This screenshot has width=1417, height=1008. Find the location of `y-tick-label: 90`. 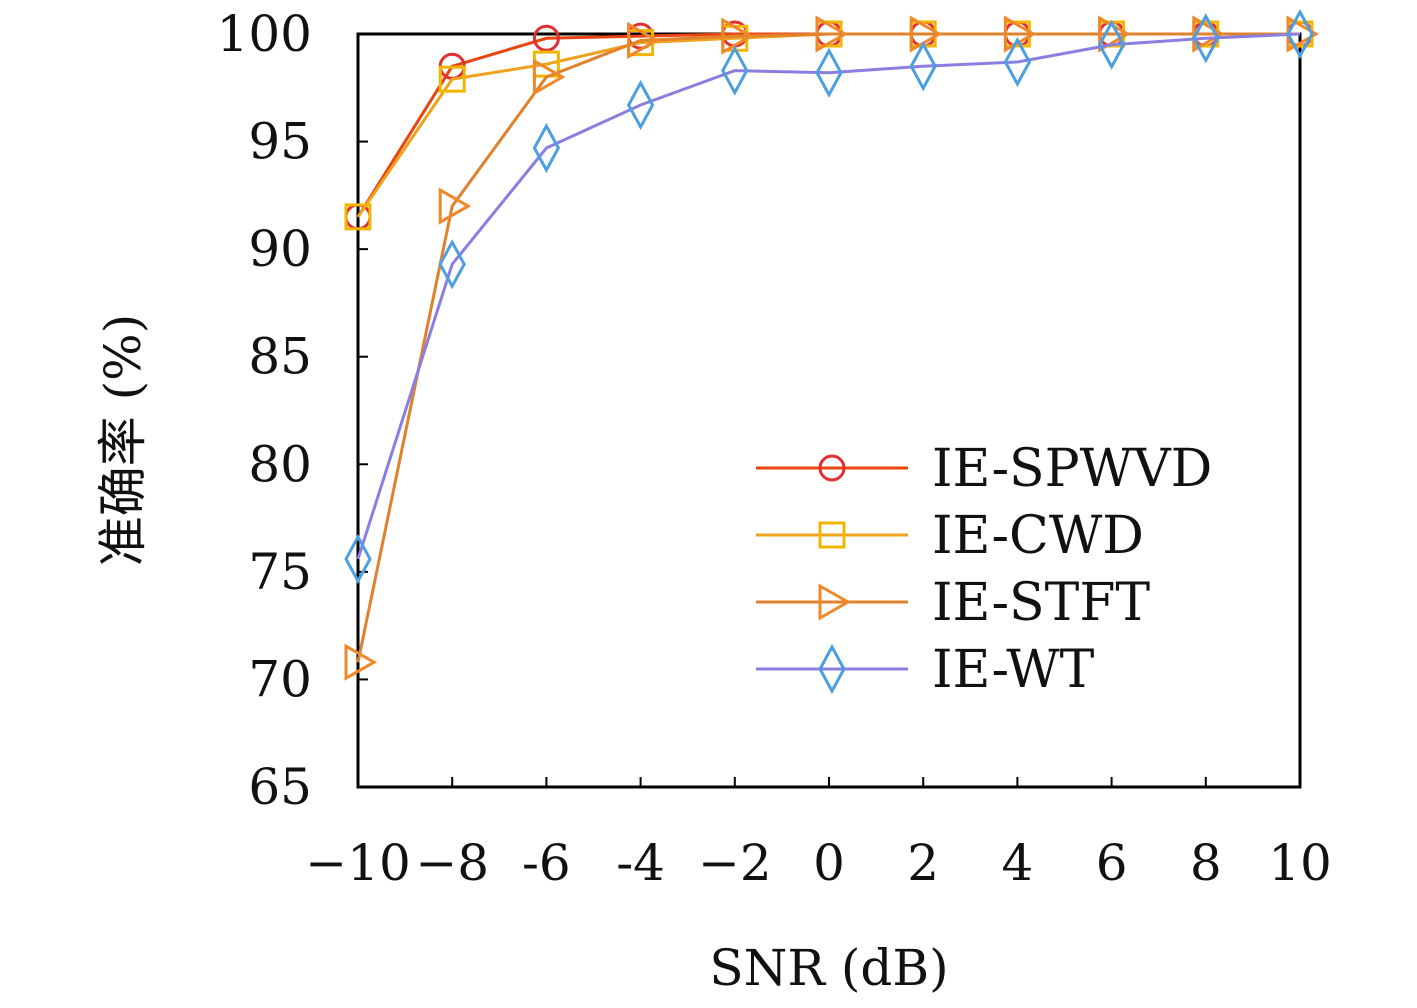

y-tick-label: 90 is located at coordinates (280, 249).